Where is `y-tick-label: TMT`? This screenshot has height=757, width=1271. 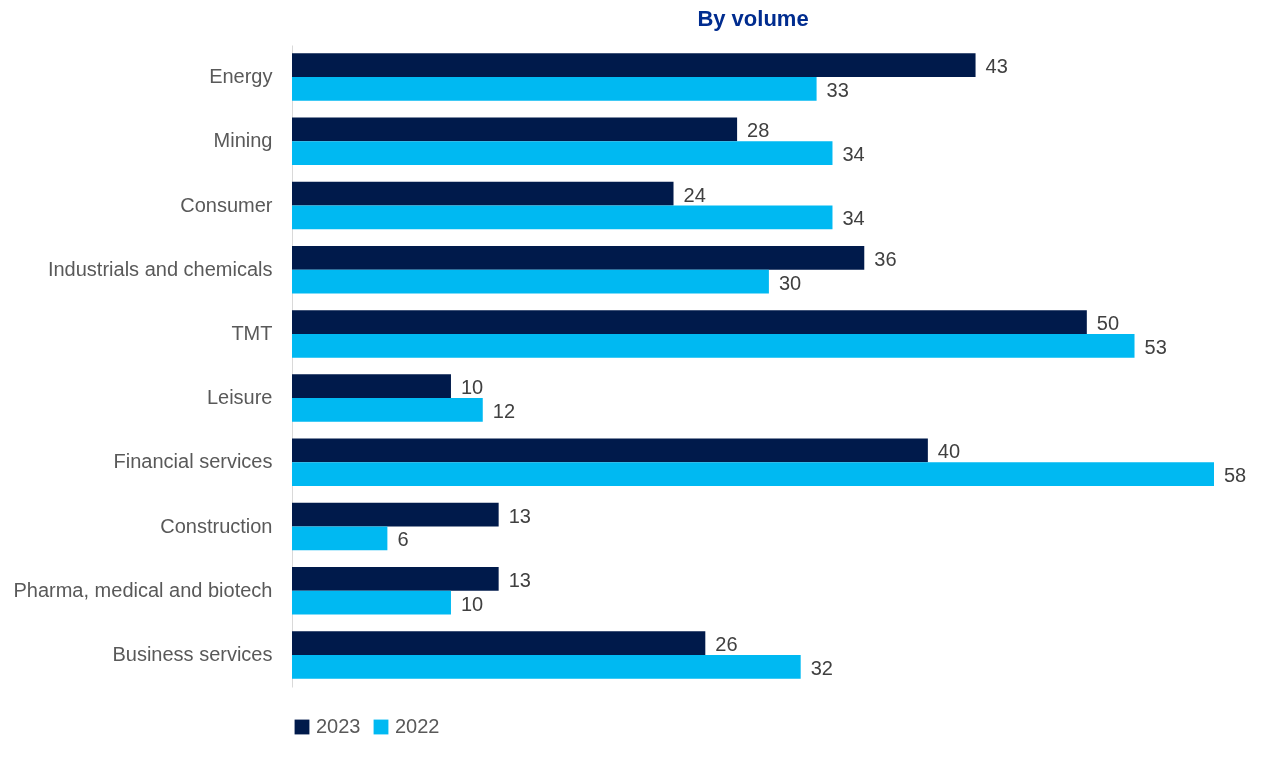
y-tick-label: TMT is located at coordinates (252, 332).